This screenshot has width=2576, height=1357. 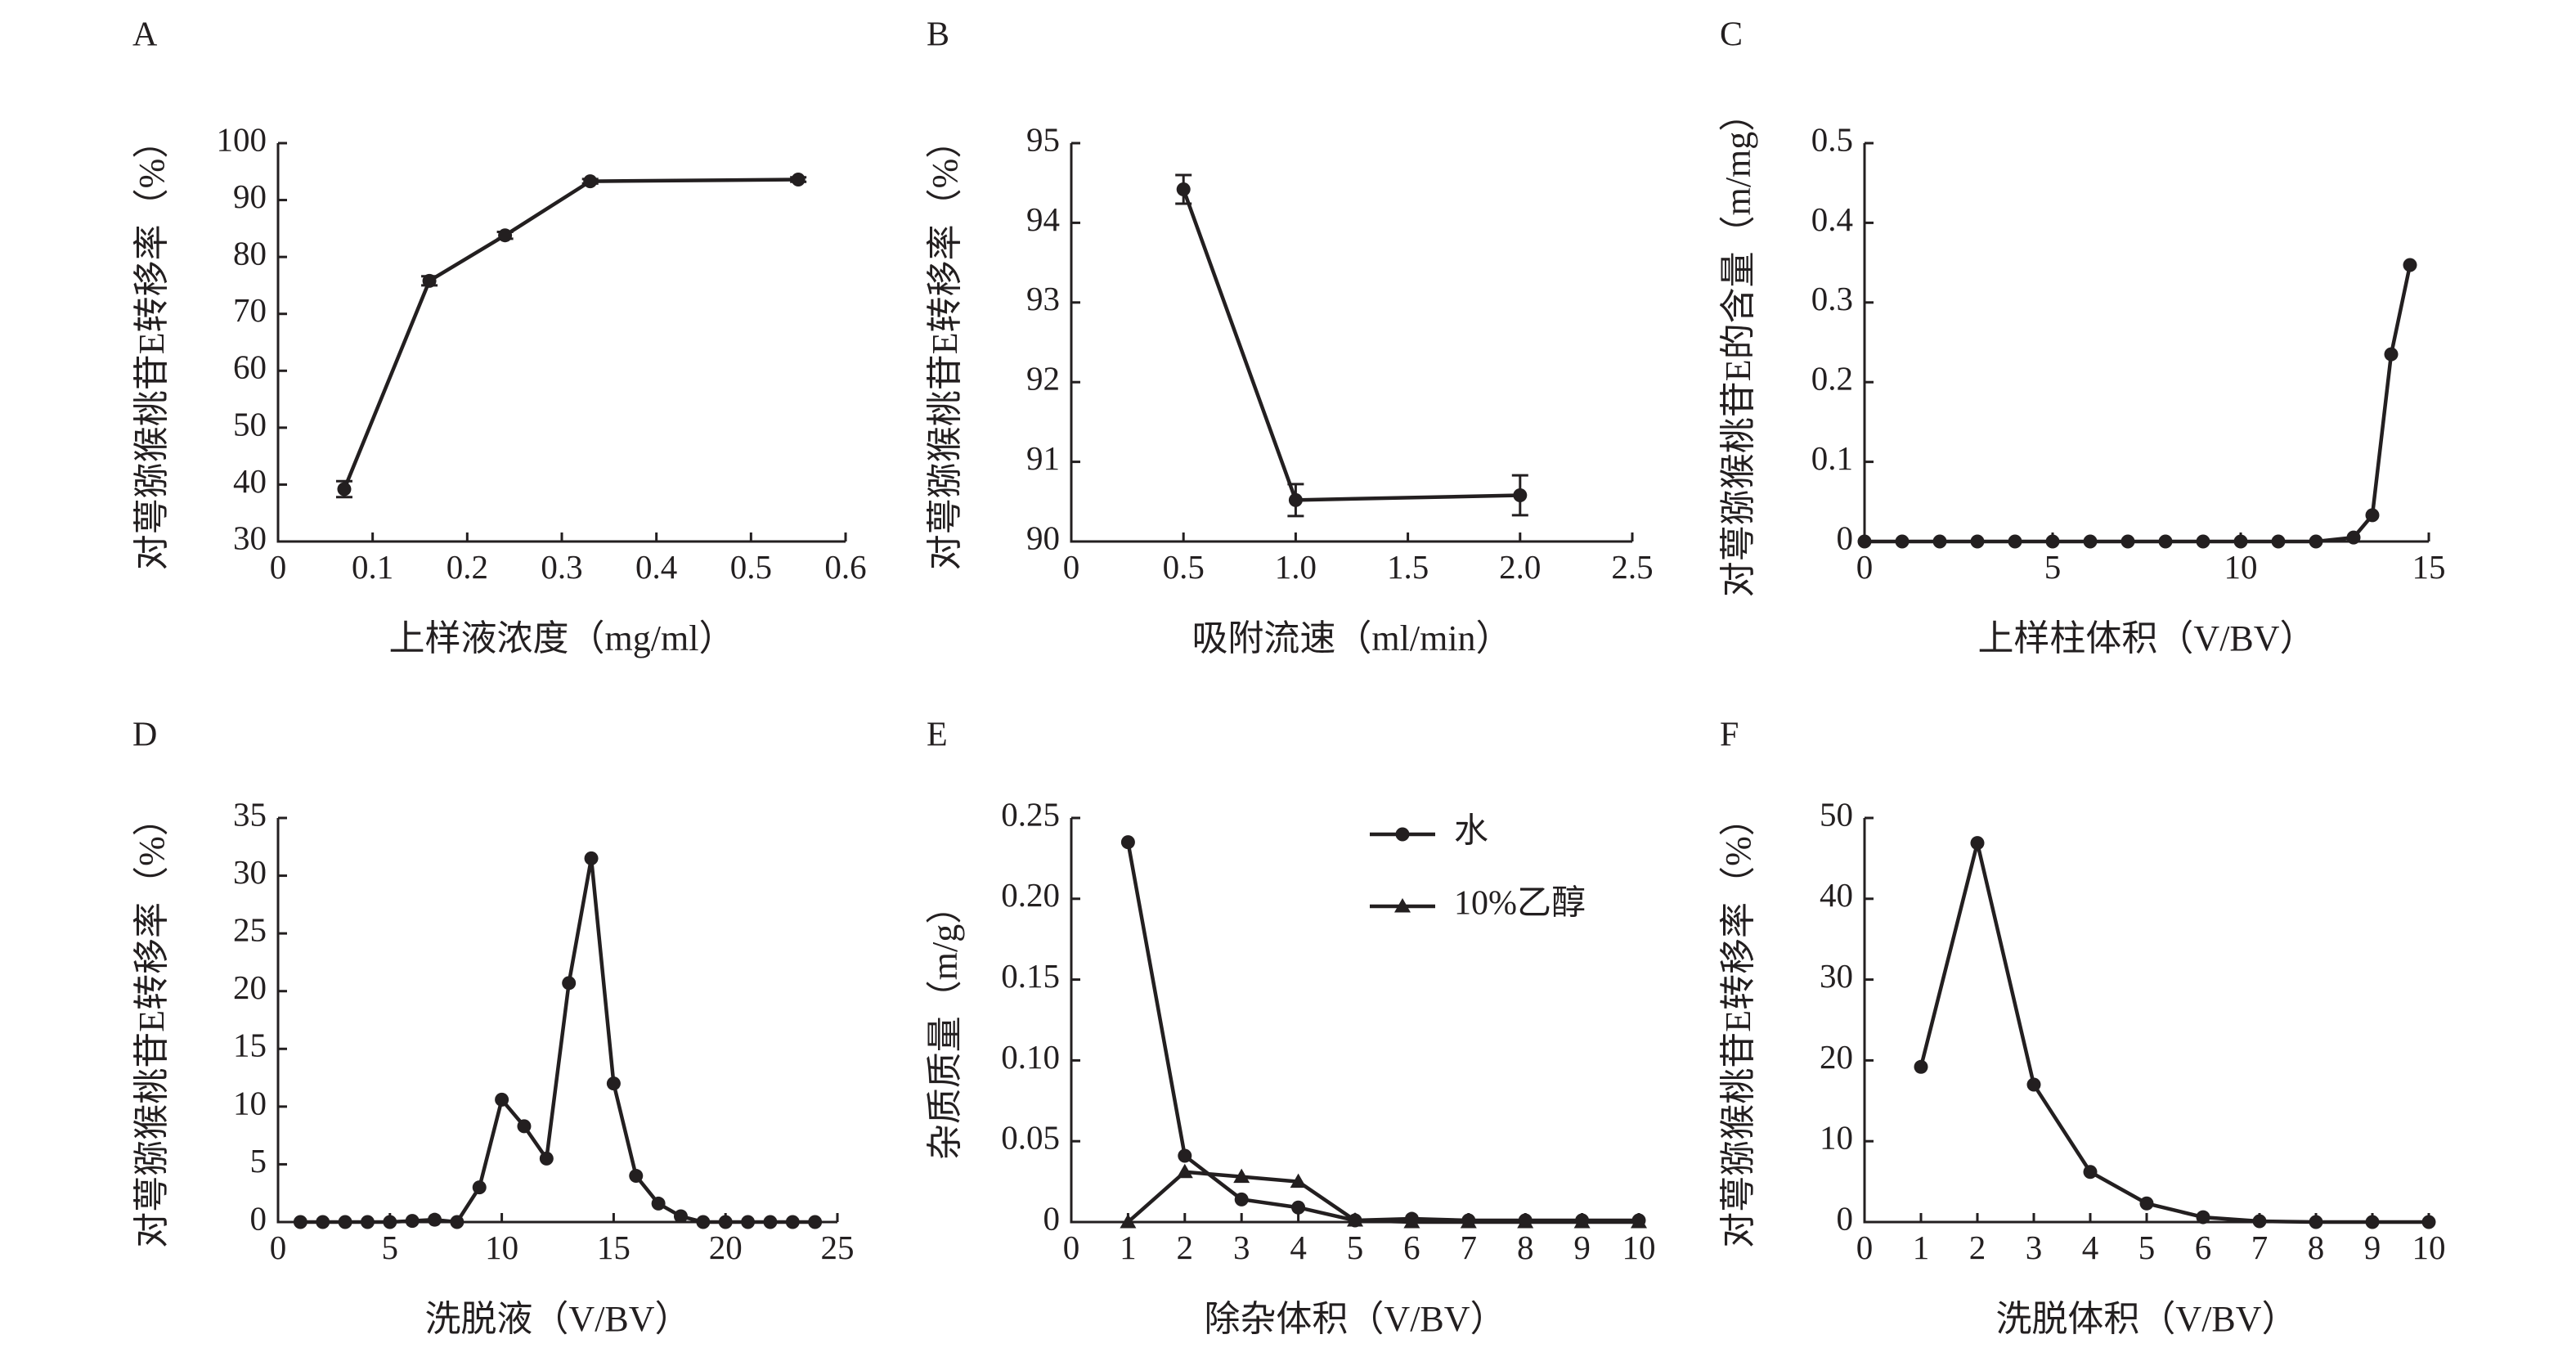 What do you see at coordinates (2203, 1247) in the screenshot?
I see `x-tick-label: 6` at bounding box center [2203, 1247].